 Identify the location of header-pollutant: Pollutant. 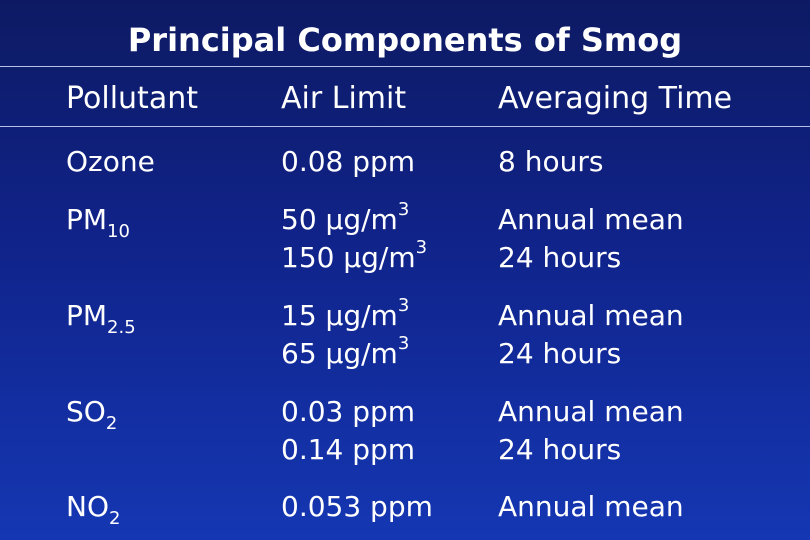
(132, 98).